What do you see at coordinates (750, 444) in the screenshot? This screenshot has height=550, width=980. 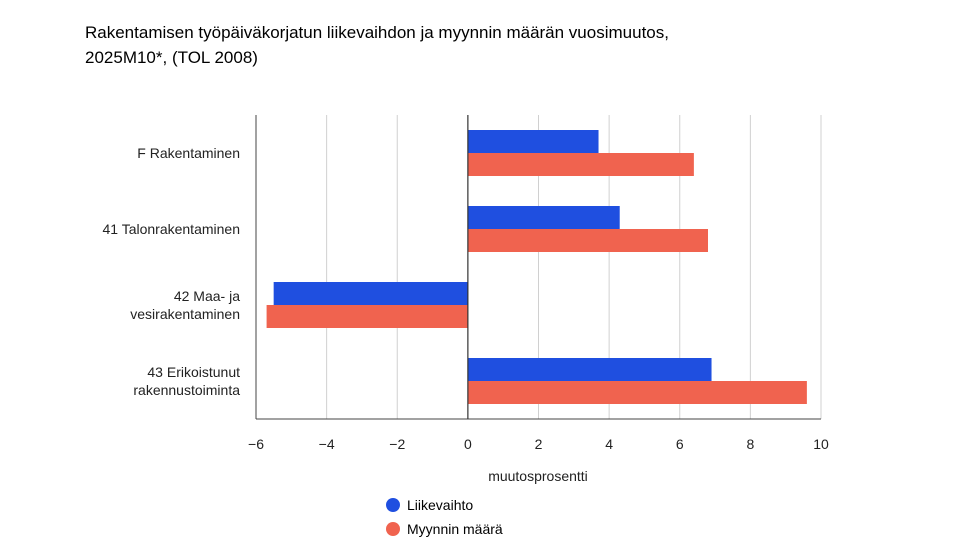 I see `x-tick-label: 8` at bounding box center [750, 444].